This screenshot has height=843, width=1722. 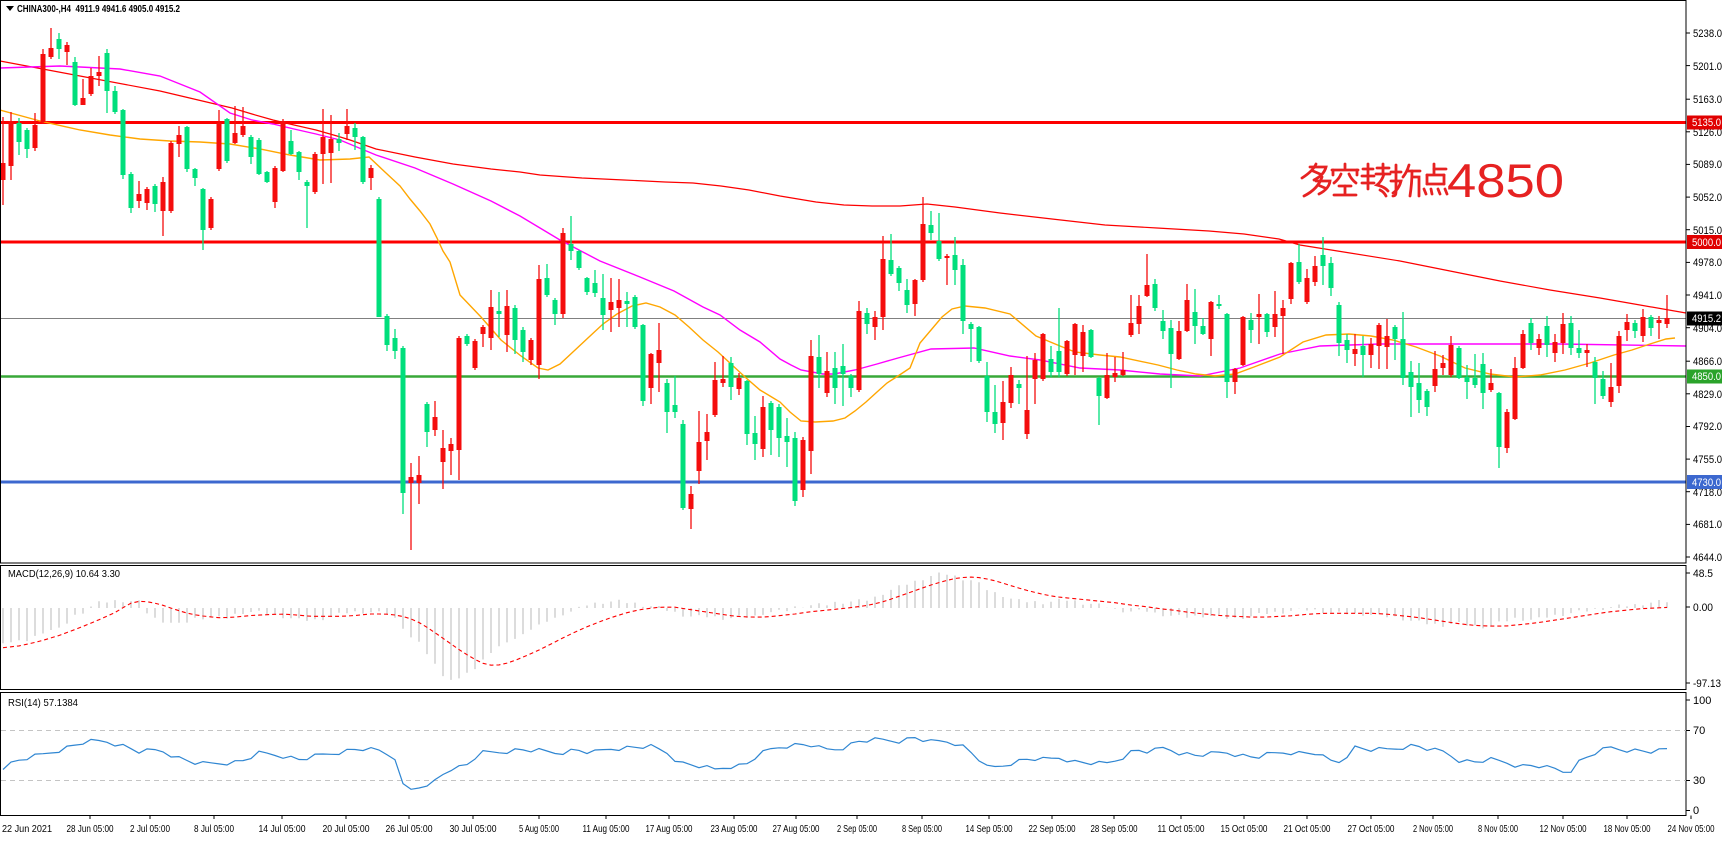 What do you see at coordinates (1371, 829) in the screenshot?
I see `svg-text: 27 Oct 05:00` at bounding box center [1371, 829].